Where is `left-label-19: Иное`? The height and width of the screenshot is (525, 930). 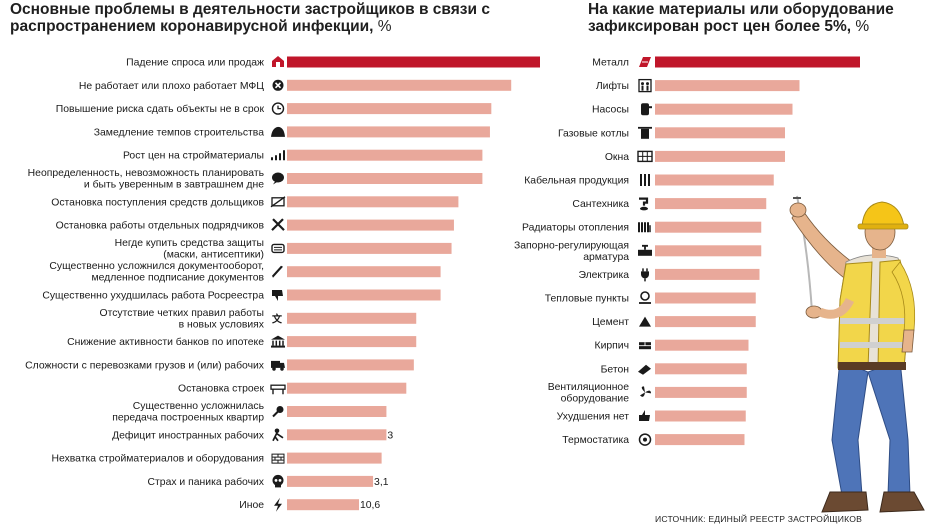 left-label-19: Иное is located at coordinates (251, 505).